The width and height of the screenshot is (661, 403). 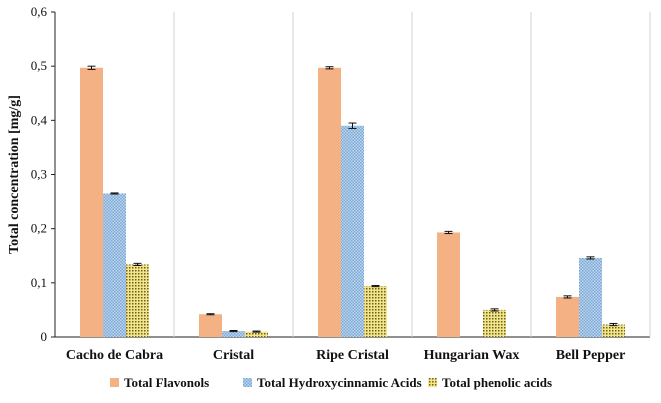 I want to click on x-category-label: Cacho de Cabra, so click(x=114, y=355).